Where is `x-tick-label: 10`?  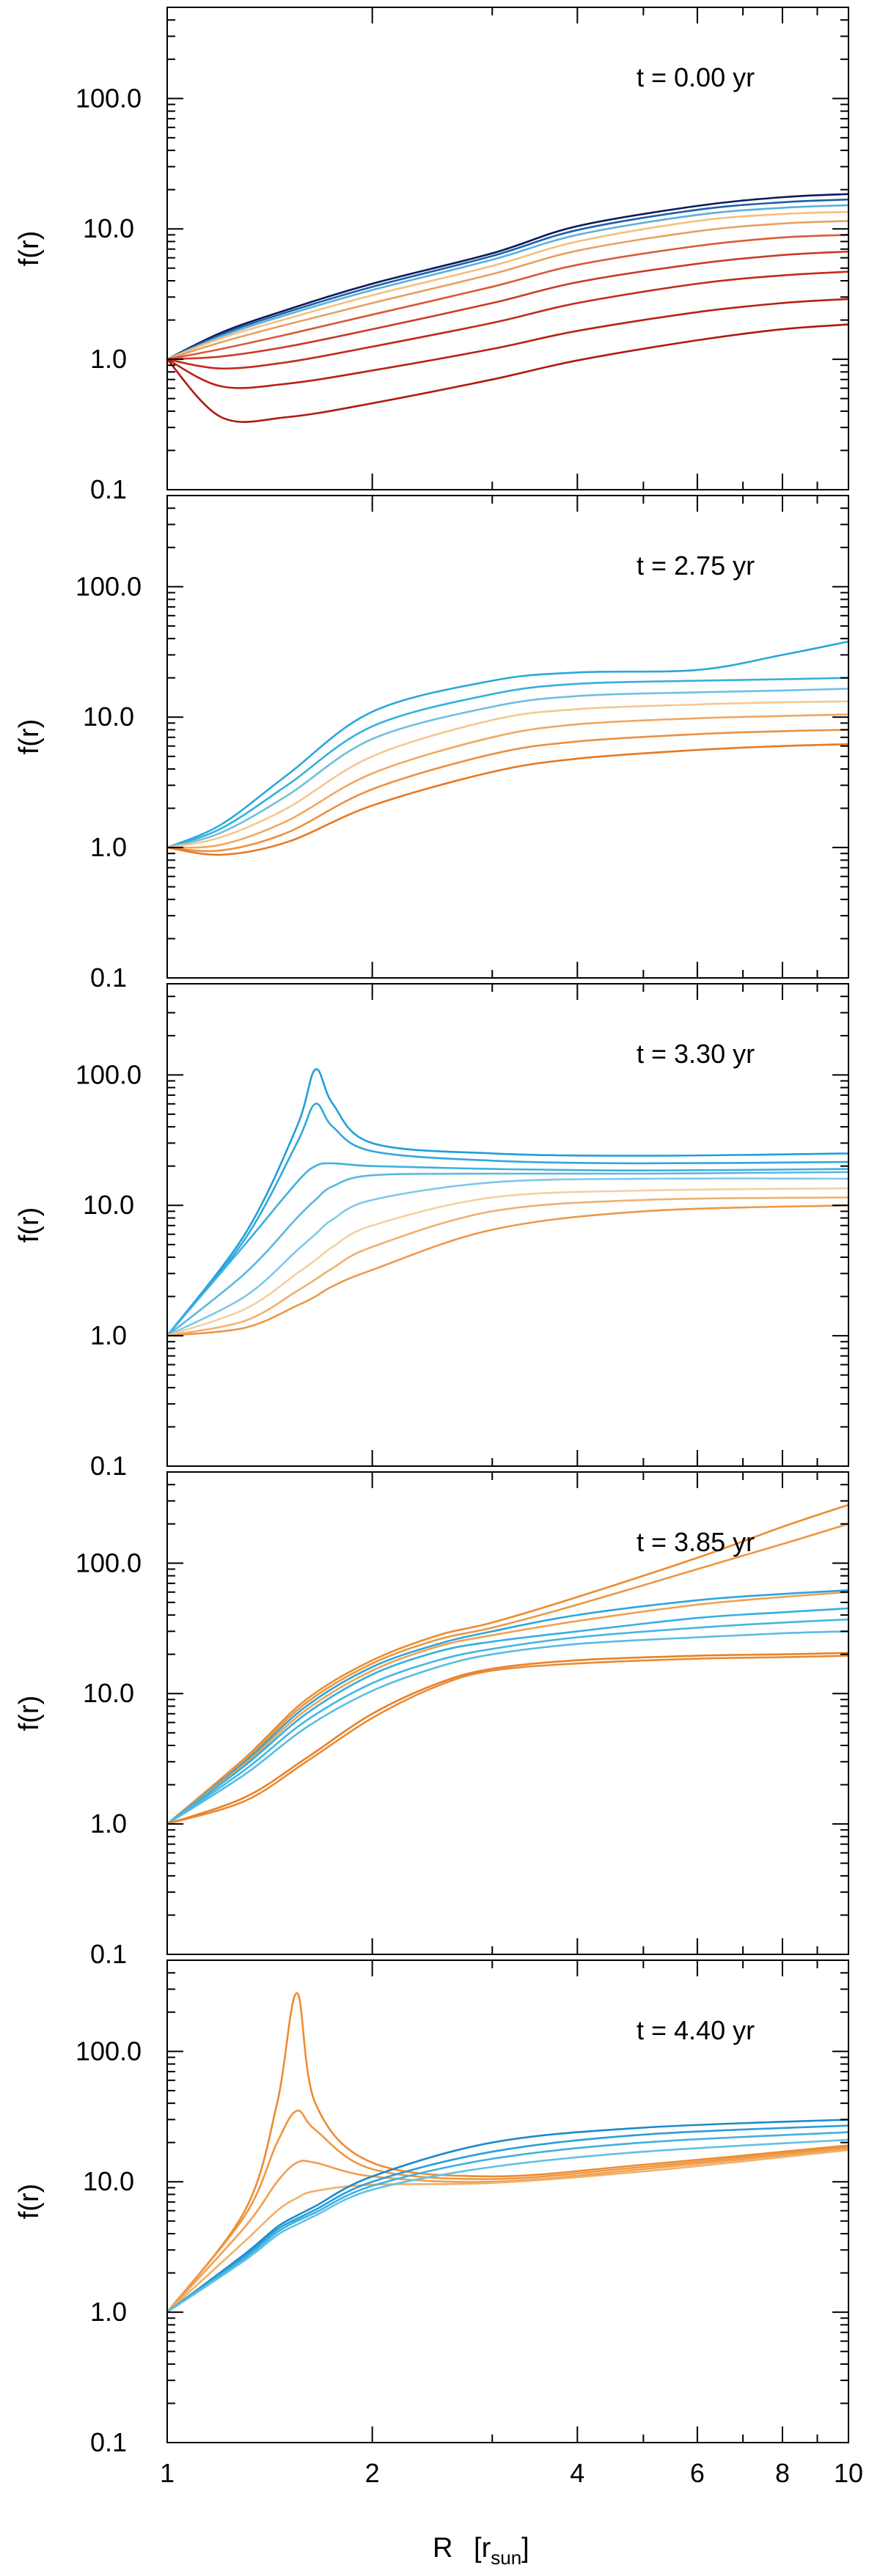 x-tick-label: 10 is located at coordinates (848, 2473).